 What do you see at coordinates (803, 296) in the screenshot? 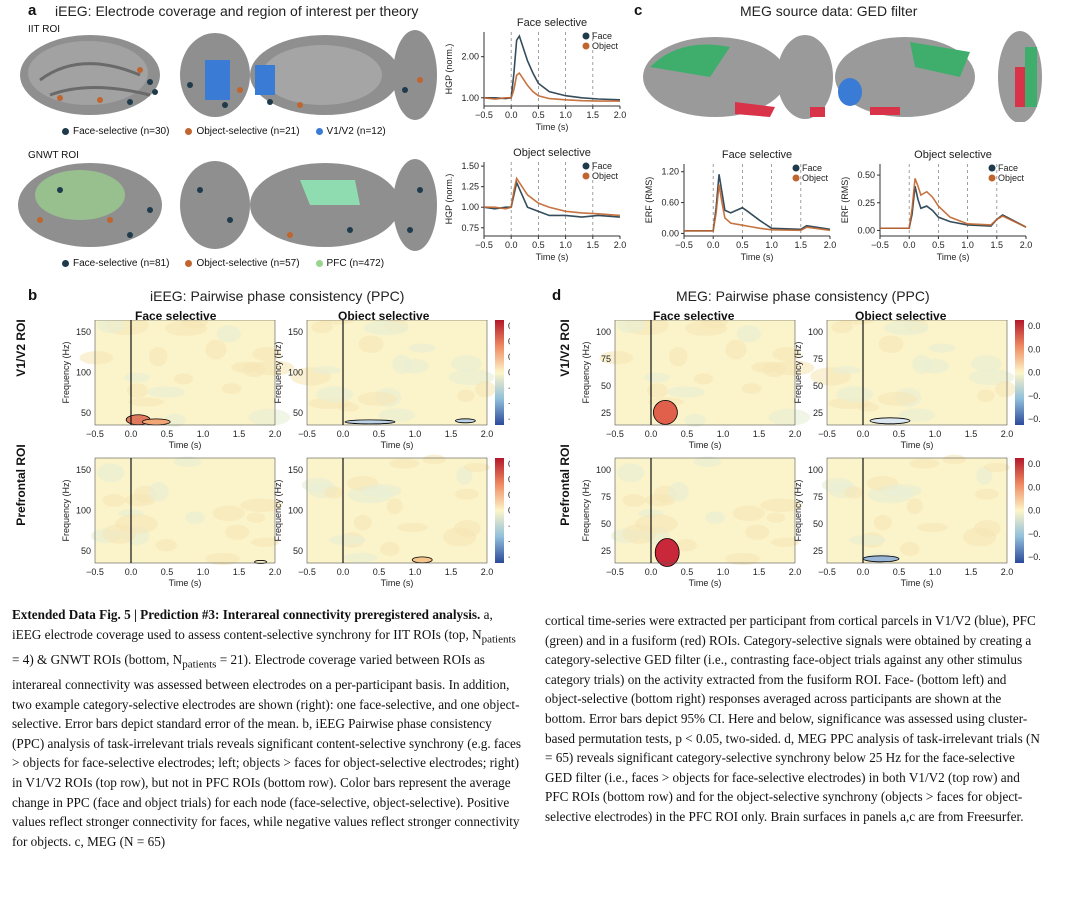
I see `panel-d-title: MEG: Pairwise phase consistency (PPC)` at bounding box center [803, 296].